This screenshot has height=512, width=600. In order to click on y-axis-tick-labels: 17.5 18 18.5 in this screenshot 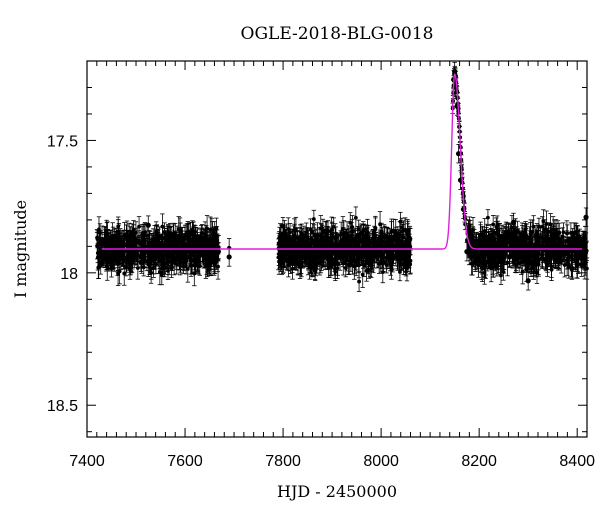, I will do `click(62, 274)`.